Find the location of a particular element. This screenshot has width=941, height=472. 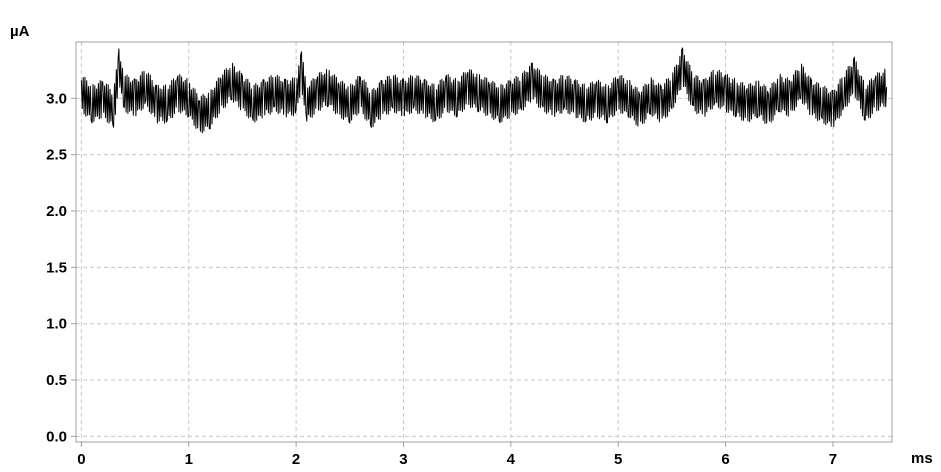

y-tick-label: 1.0 is located at coordinates (56, 324).